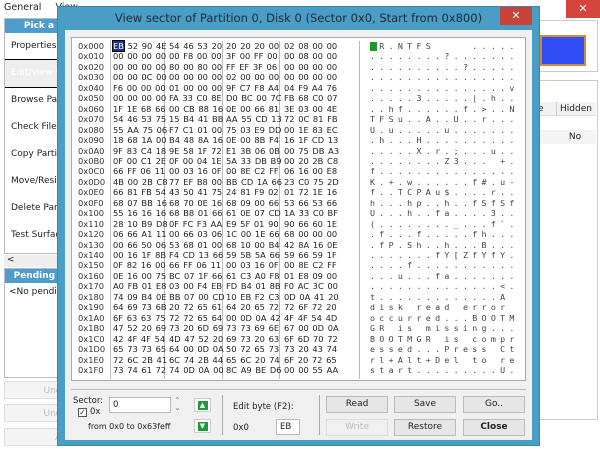 This screenshot has height=450, width=600. What do you see at coordinates (195, 192) in the screenshot?
I see `hex-group: 43 50 41 75` at bounding box center [195, 192].